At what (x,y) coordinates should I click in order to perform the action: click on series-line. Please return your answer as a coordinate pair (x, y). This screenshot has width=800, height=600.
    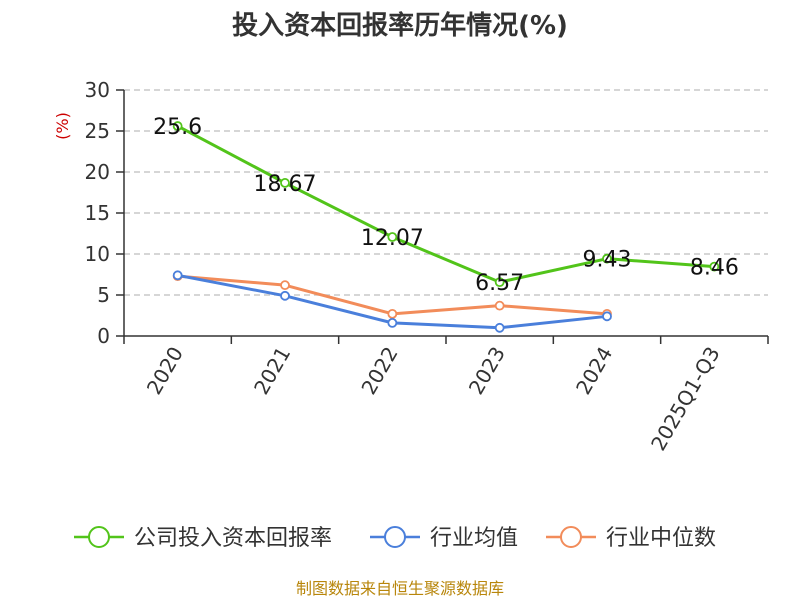
    Looking at the image, I should click on (392, 295).